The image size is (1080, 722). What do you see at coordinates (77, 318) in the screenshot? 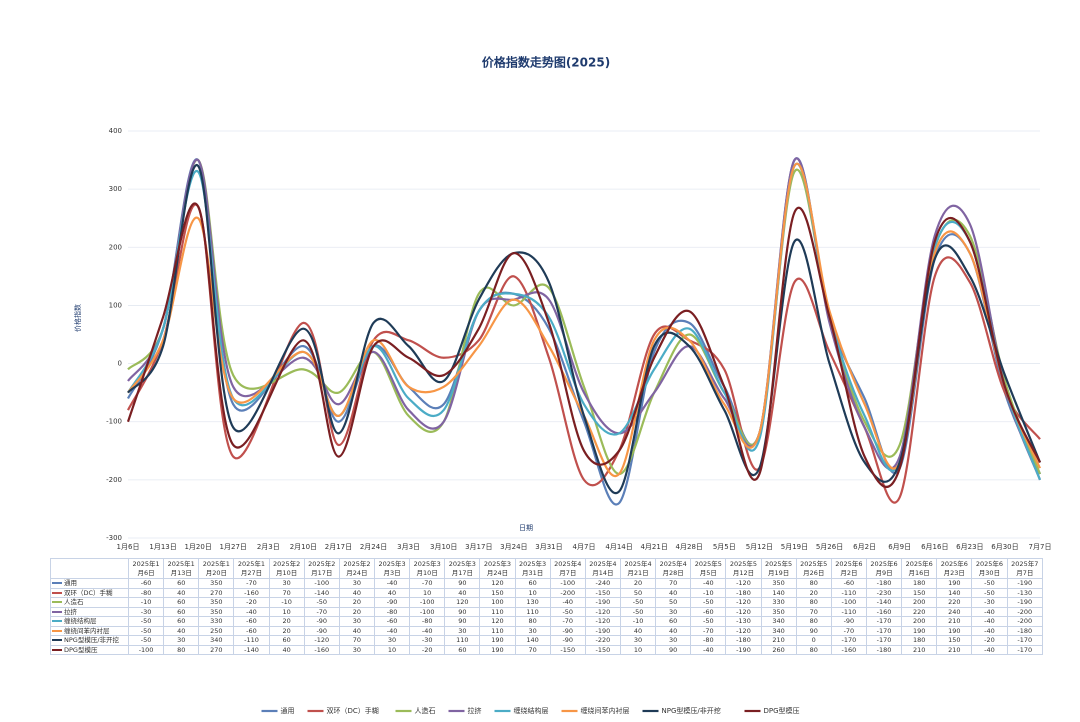
I see `y-axis-title: 价格指数` at bounding box center [77, 318].